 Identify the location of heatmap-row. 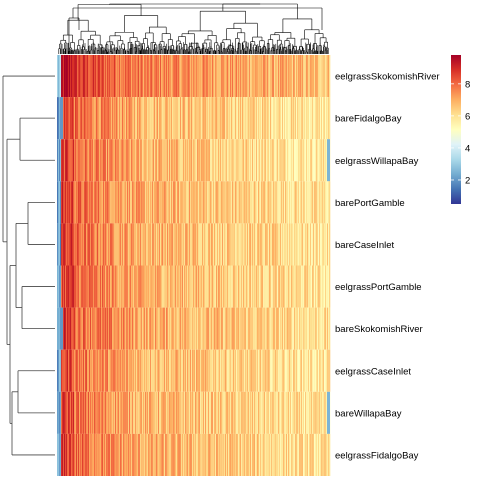
(194, 118).